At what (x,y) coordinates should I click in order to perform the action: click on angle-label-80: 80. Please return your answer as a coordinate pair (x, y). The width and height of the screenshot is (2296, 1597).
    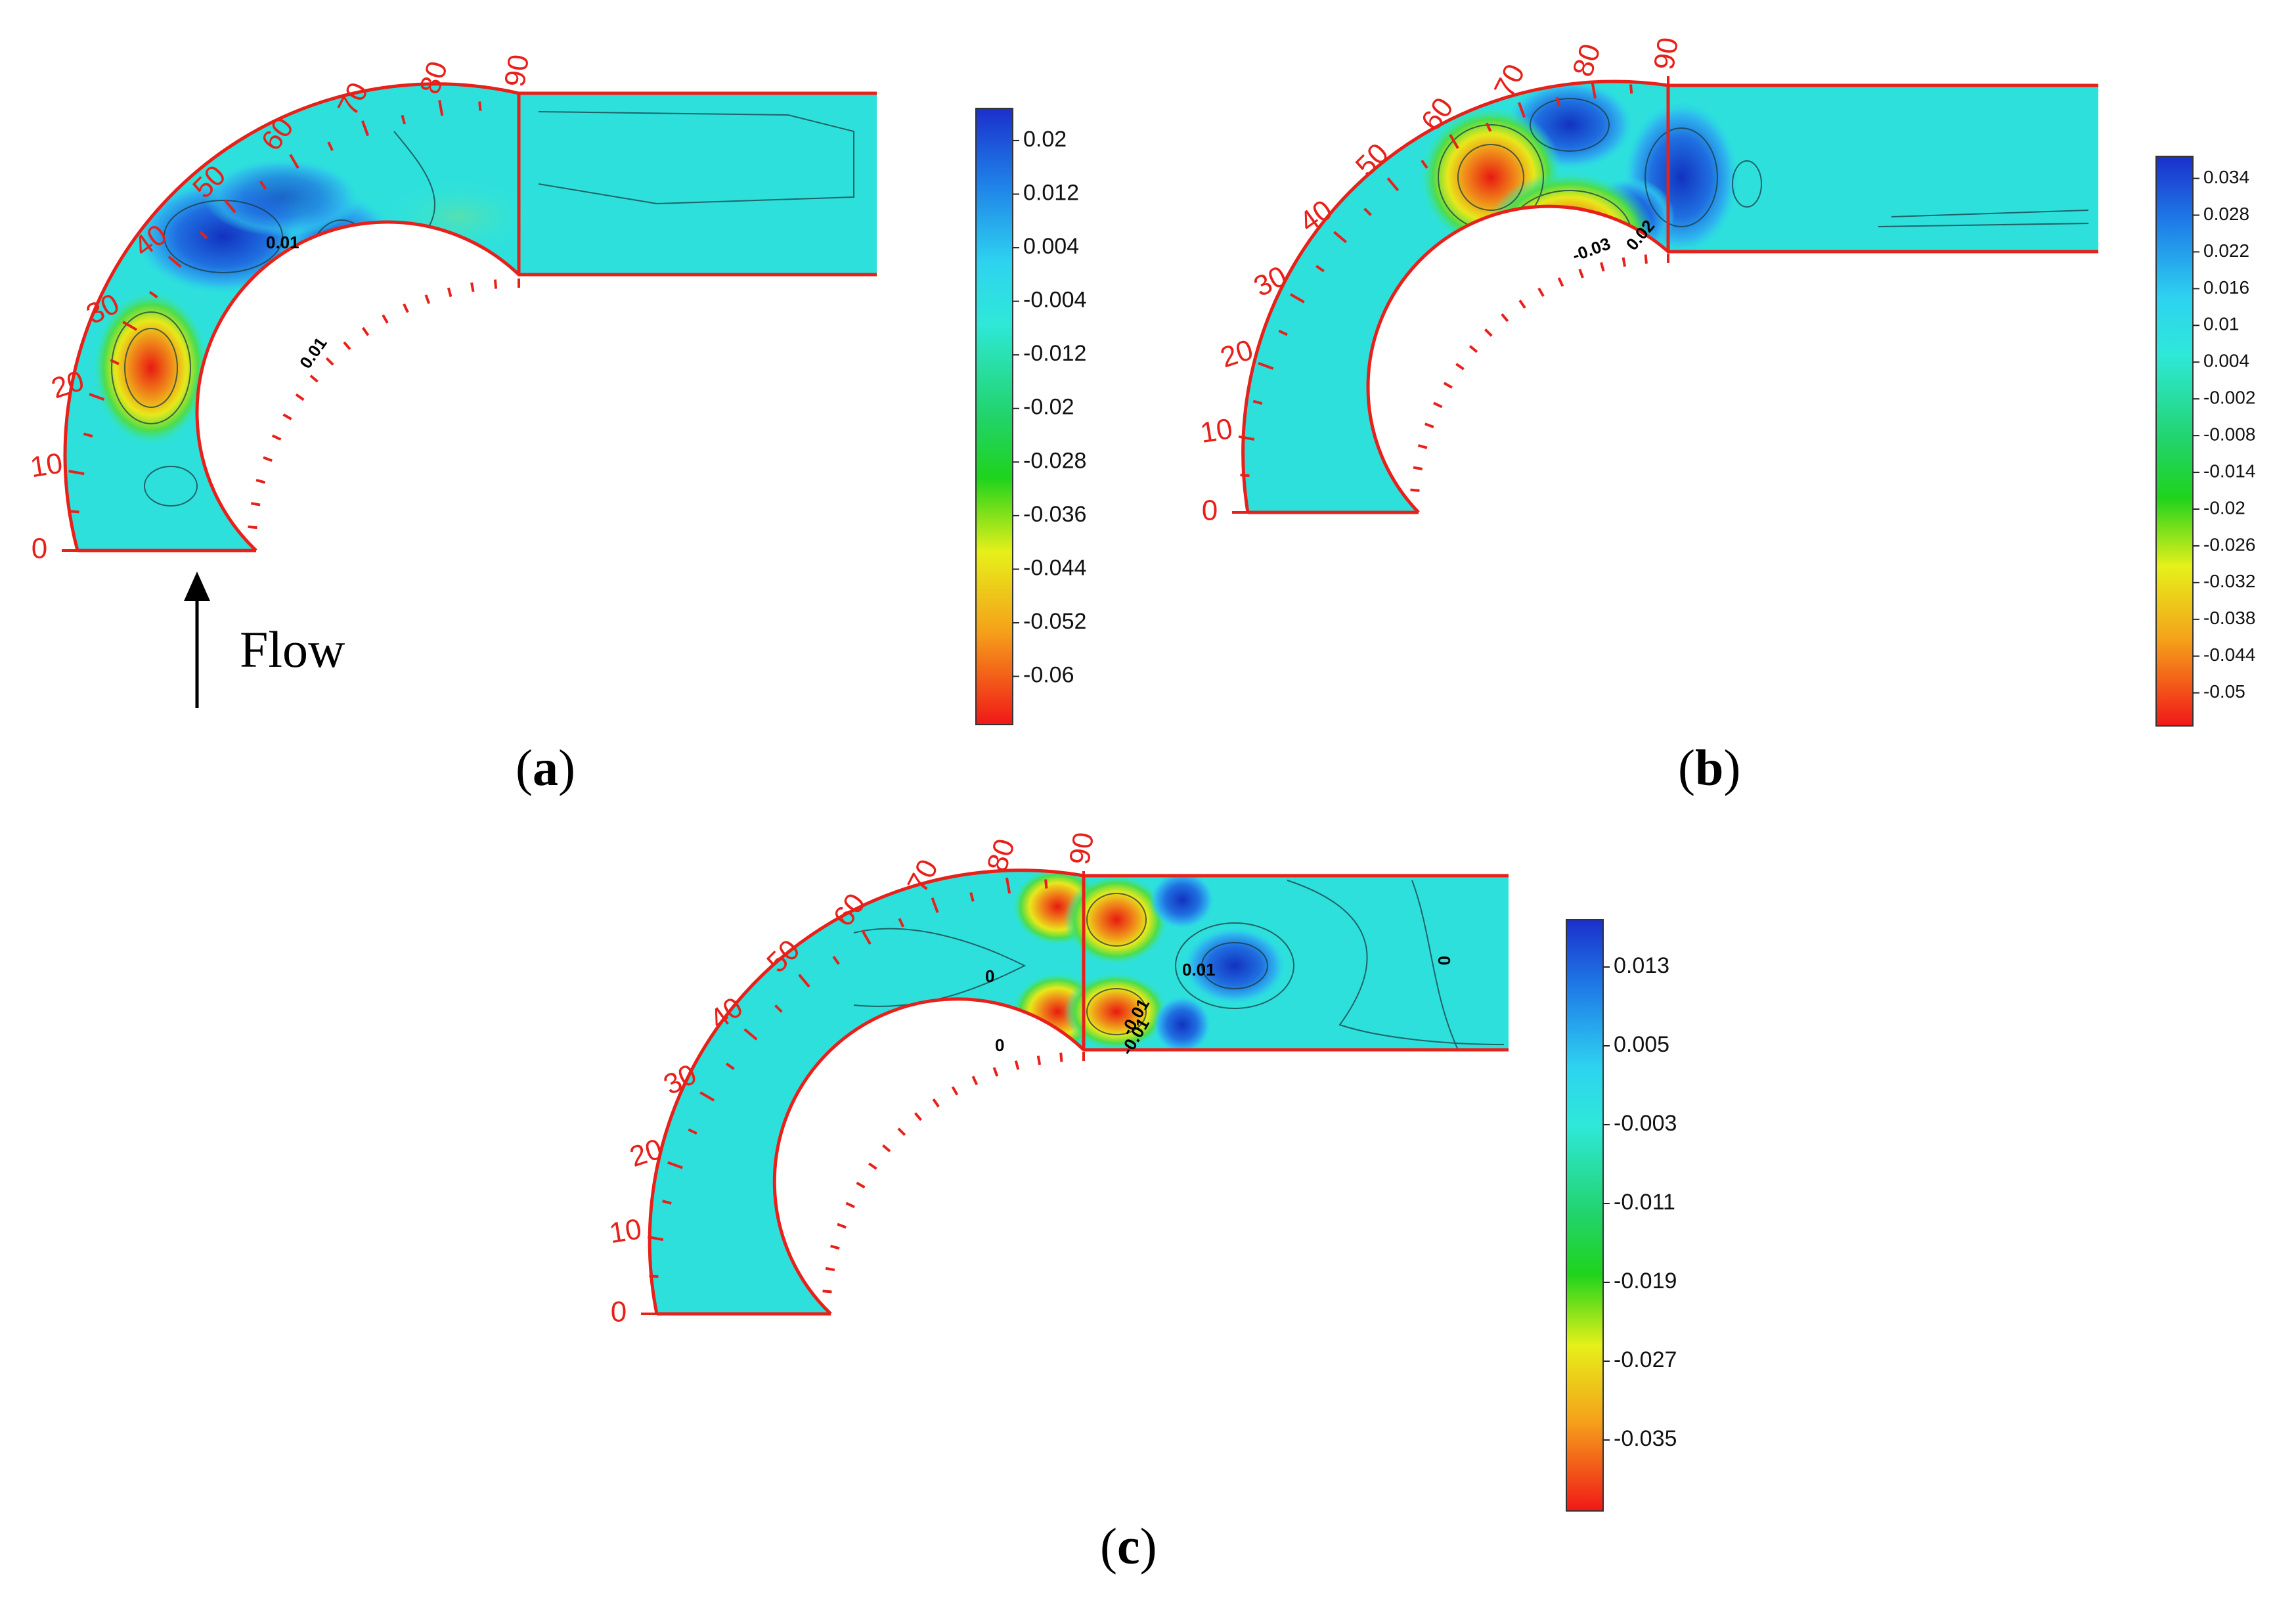
    Looking at the image, I should click on (1586, 61).